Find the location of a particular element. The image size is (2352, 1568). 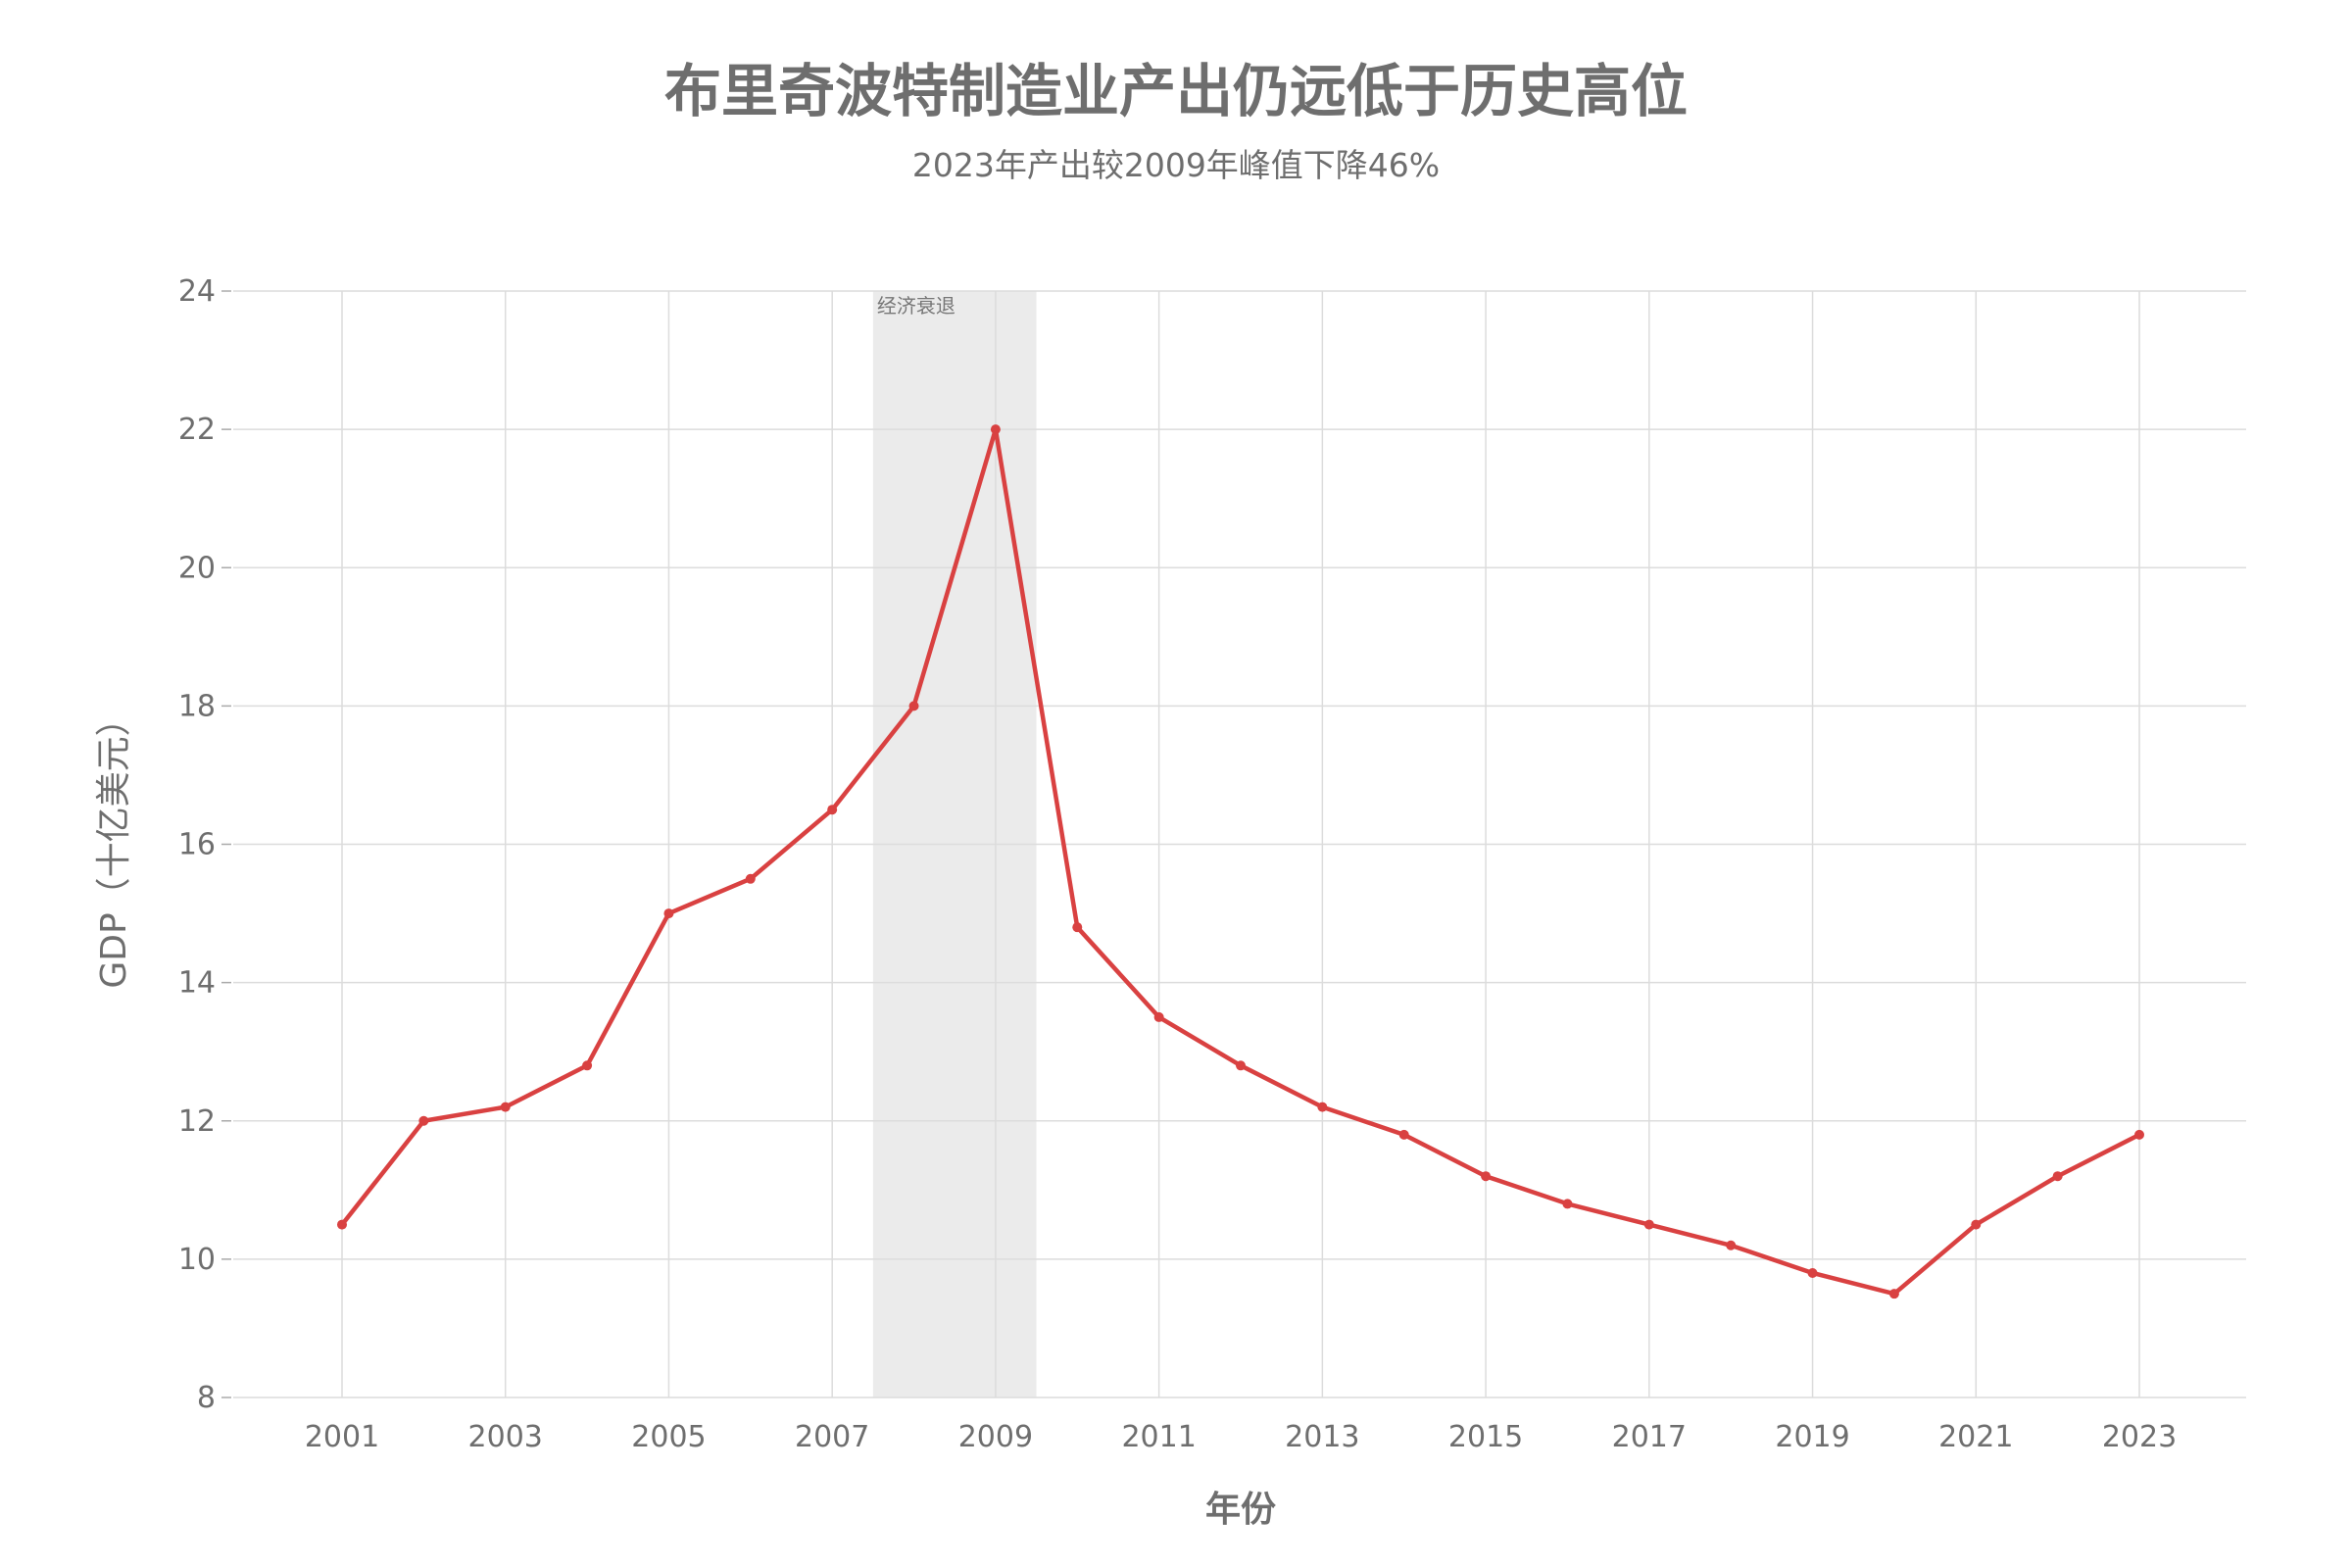

x-tick-label: 2015 is located at coordinates (1485, 1437).